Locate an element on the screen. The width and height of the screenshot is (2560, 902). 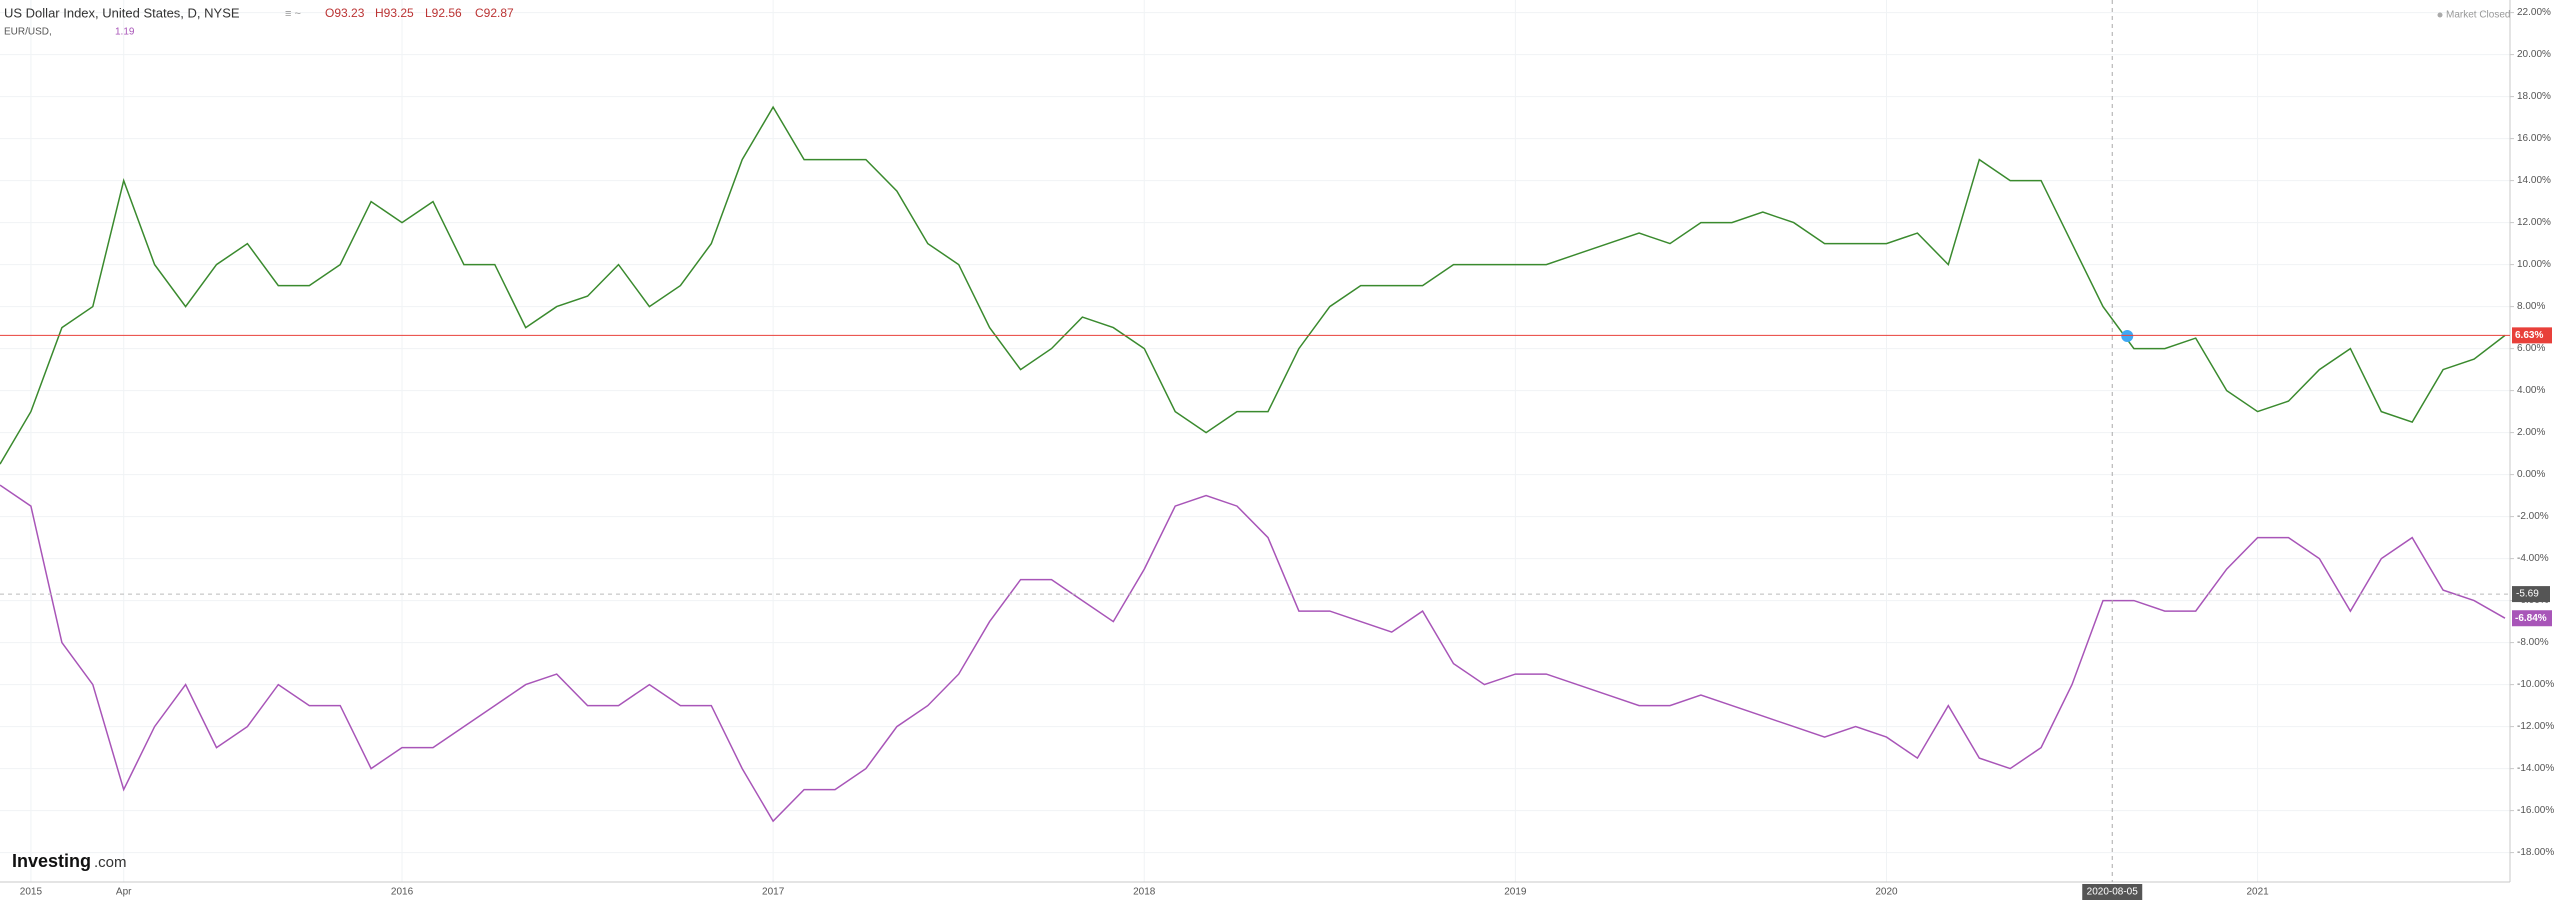
y-tick-label: -16.00% is located at coordinates (2535, 810).